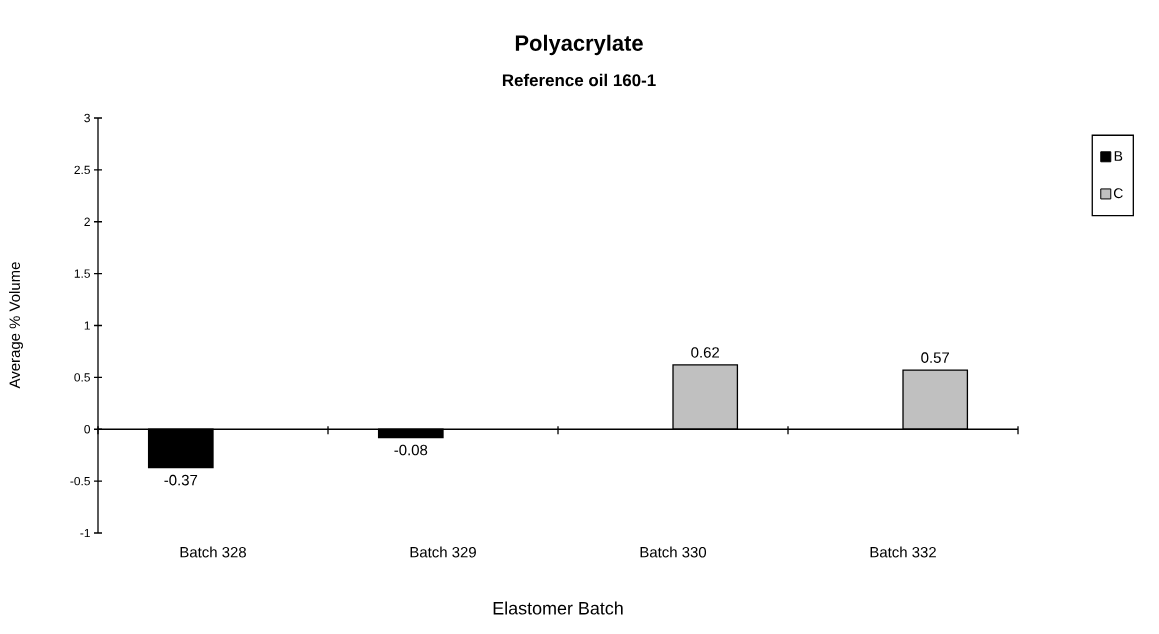  What do you see at coordinates (82, 170) in the screenshot?
I see `y-tick-label: 2.5` at bounding box center [82, 170].